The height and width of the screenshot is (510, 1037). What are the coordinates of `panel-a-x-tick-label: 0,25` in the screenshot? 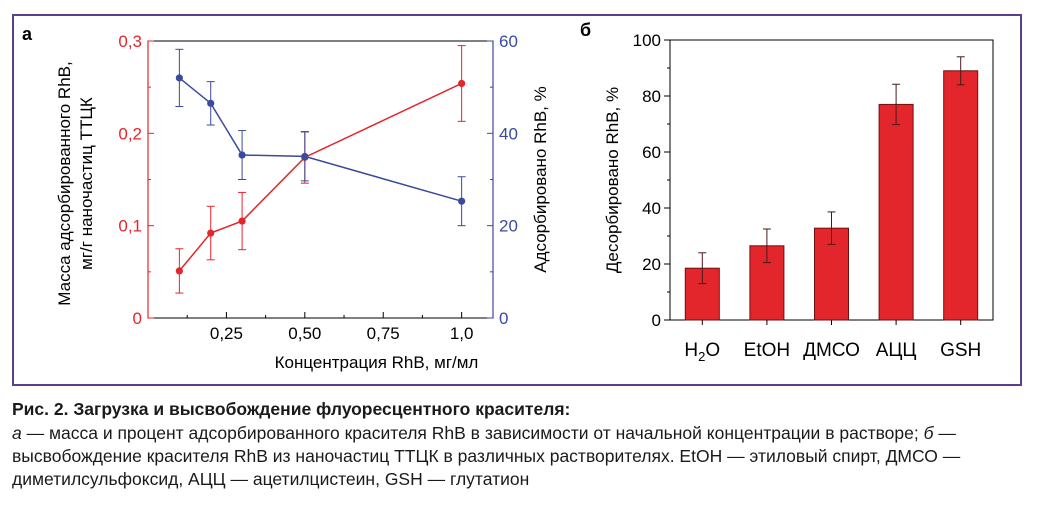 It's located at (226, 333).